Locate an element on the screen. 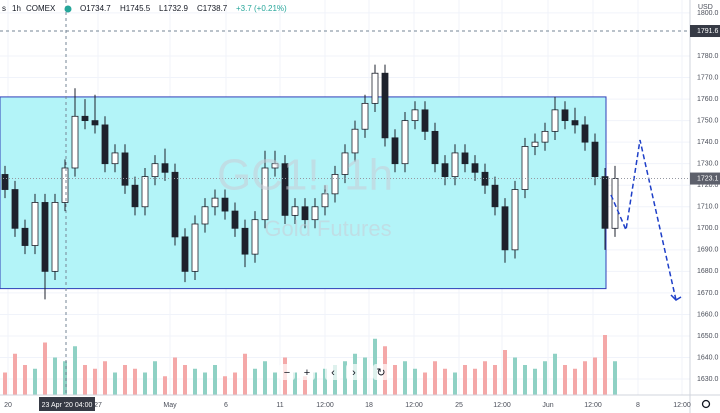 Image resolution: width=720 pixels, height=413 pixels. toolbar-button: ↻ is located at coordinates (381, 372).